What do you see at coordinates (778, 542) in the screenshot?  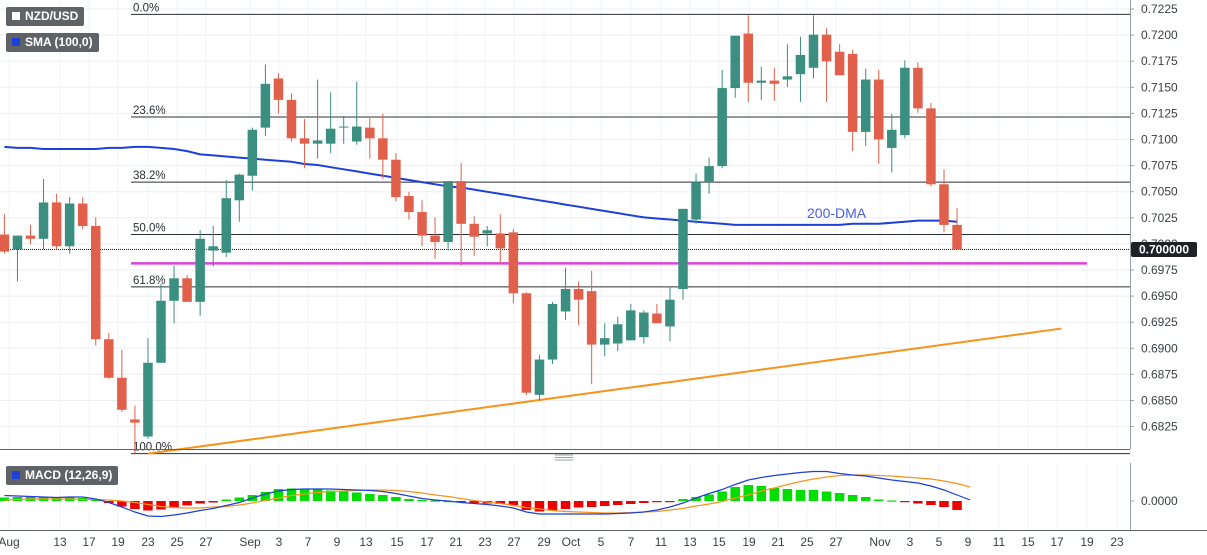 I see `x-tick-label: 21` at bounding box center [778, 542].